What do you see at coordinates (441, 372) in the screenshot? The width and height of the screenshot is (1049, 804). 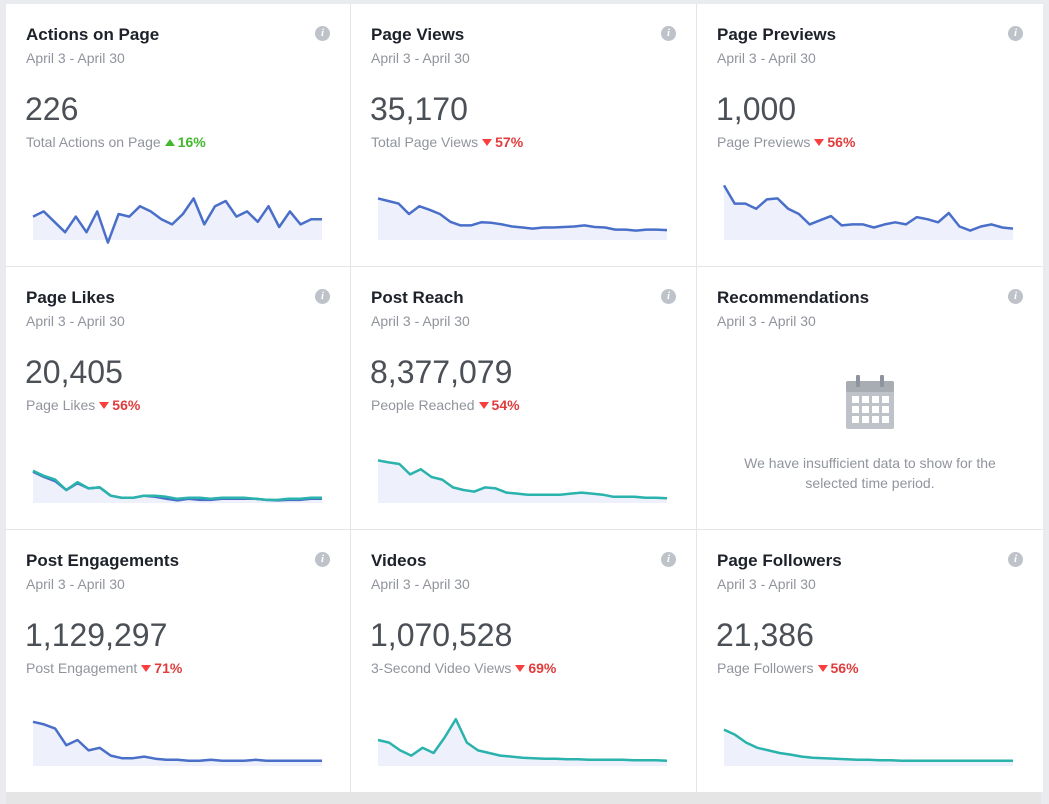 I see `metric-value: 8,377,079` at bounding box center [441, 372].